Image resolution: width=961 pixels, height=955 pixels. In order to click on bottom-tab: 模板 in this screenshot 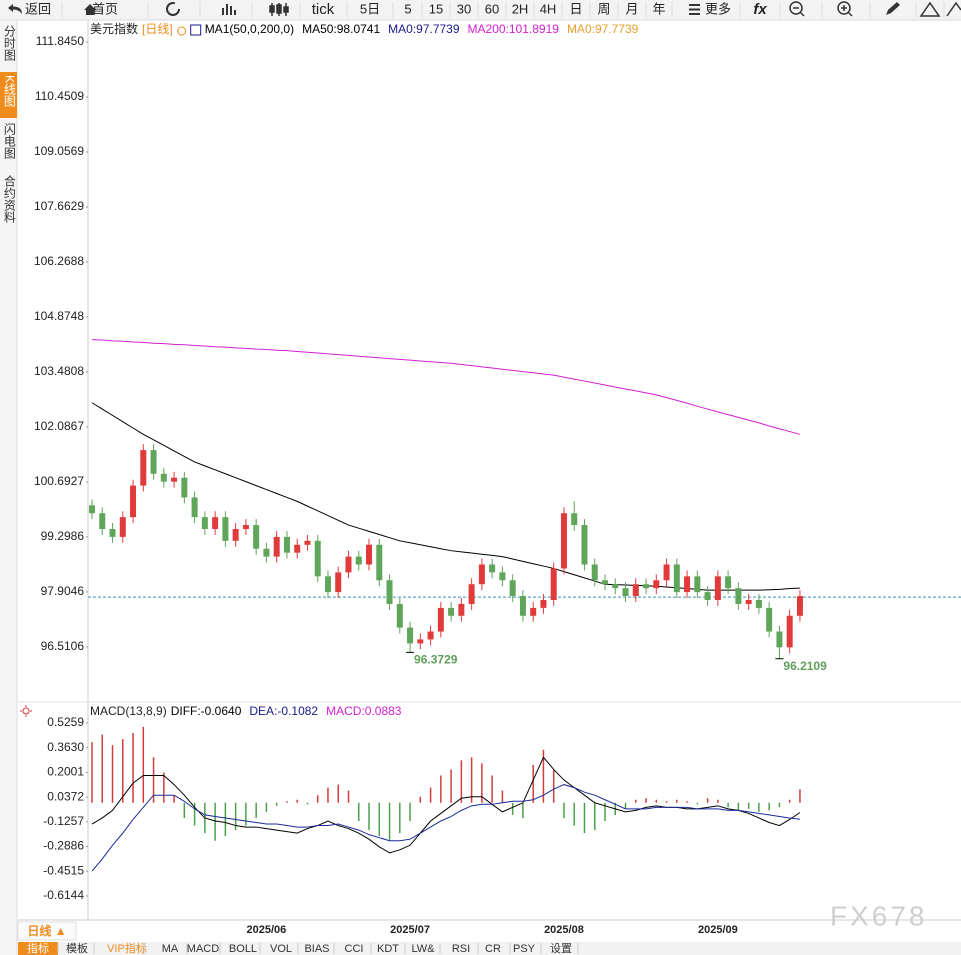, I will do `click(77, 948)`.